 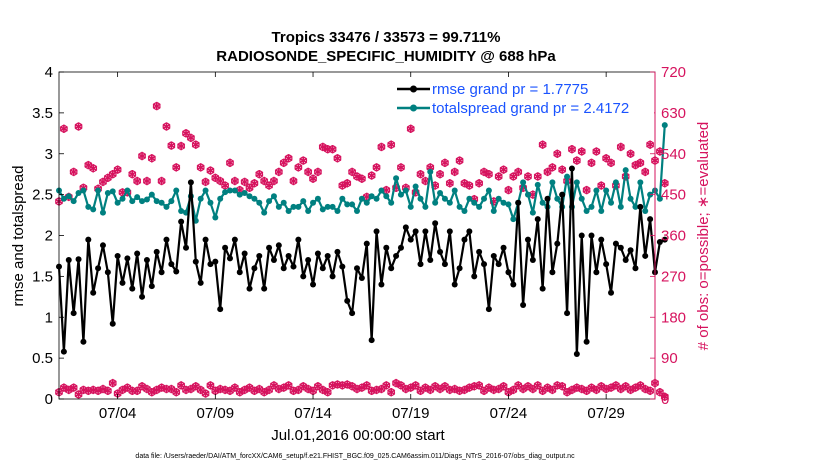 I want to click on x-tick-label: 07/29, so click(x=606, y=413).